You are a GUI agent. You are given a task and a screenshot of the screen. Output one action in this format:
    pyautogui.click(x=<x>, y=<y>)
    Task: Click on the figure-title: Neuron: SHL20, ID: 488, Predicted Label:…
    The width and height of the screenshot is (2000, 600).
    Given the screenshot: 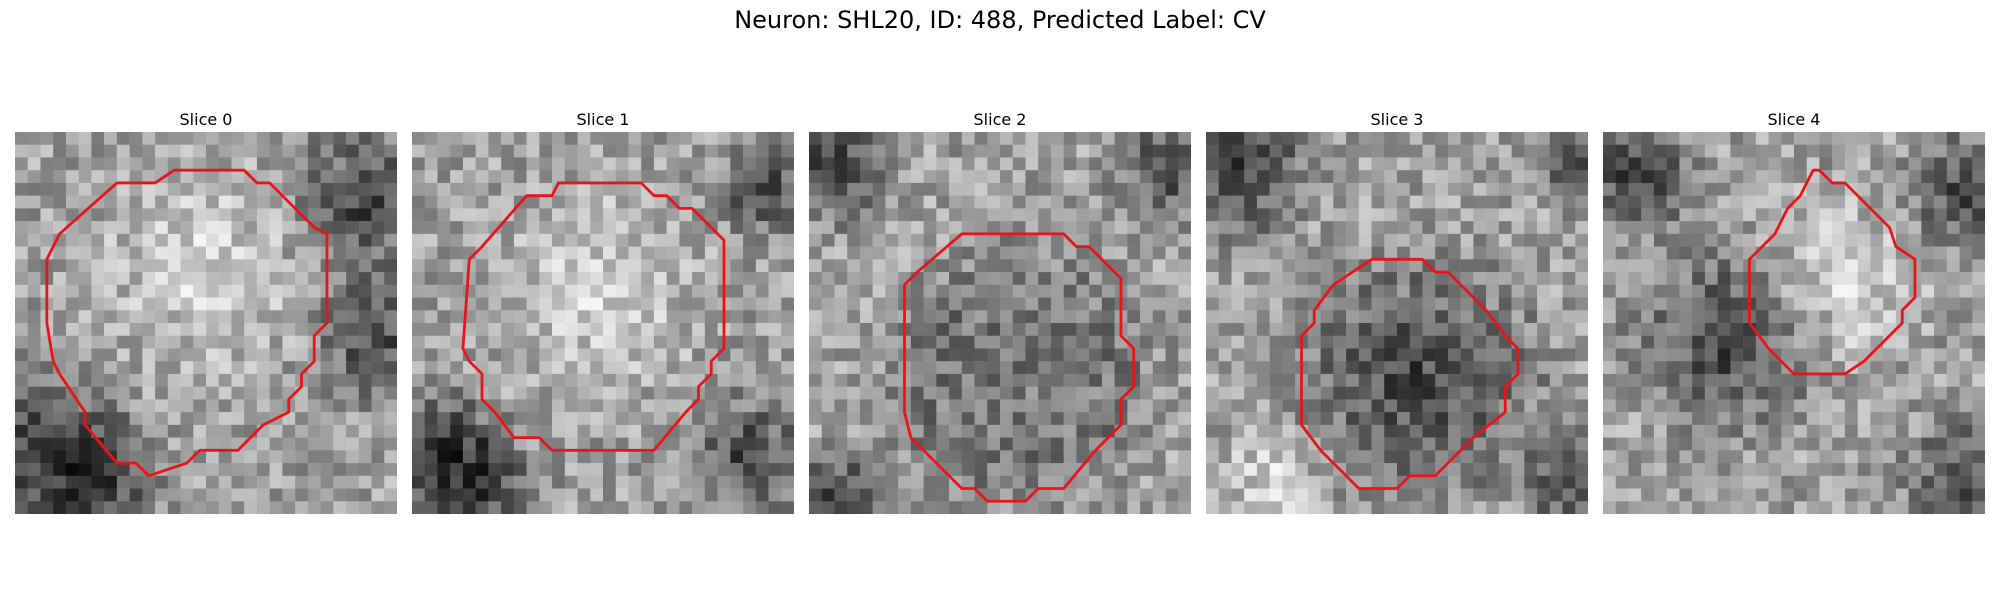 What is the action you would take?
    pyautogui.click(x=1000, y=20)
    